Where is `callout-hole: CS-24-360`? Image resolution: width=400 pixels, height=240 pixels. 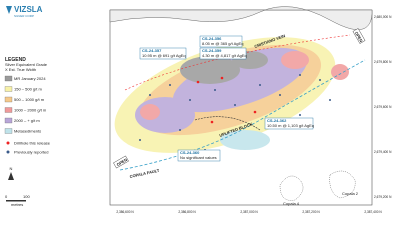 callout-hole: CS-24-360 is located at coordinates (190, 152).